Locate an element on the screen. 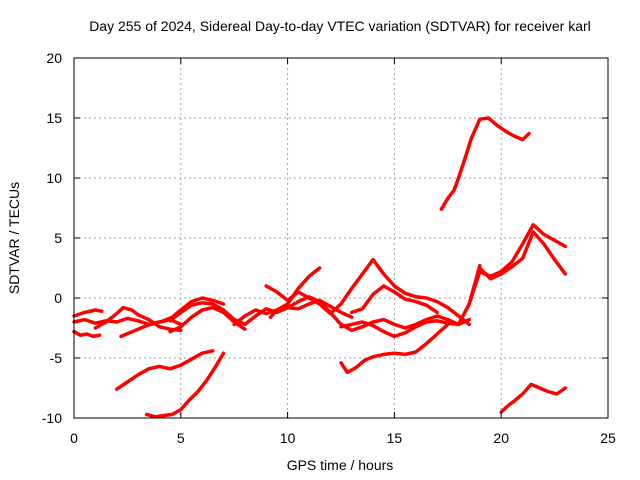  x-tick-label: 25 is located at coordinates (608, 438).